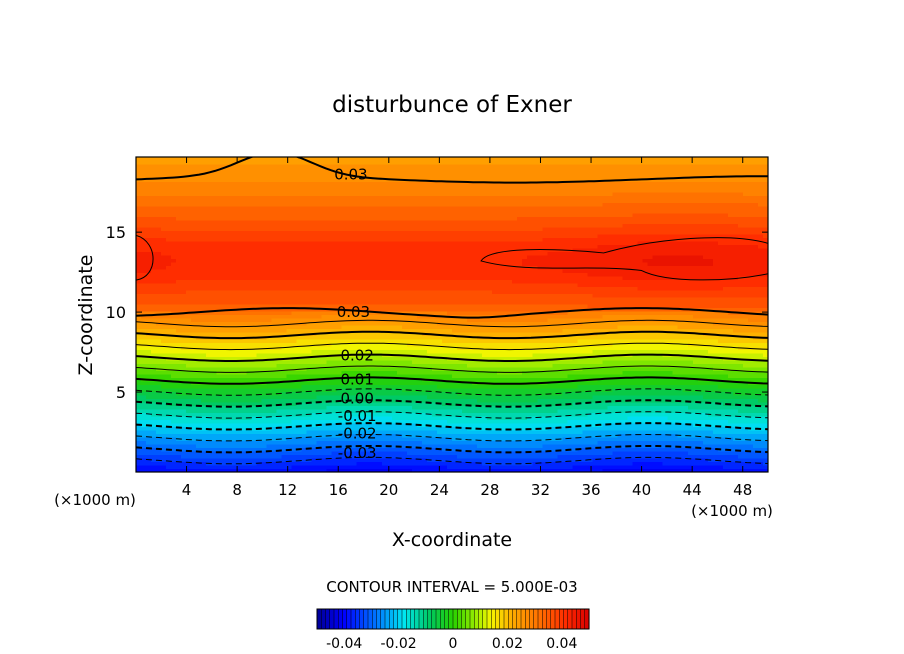 This screenshot has width=904, height=654. What do you see at coordinates (507, 644) in the screenshot?
I see `colorbar-tick-label: 0.02` at bounding box center [507, 644].